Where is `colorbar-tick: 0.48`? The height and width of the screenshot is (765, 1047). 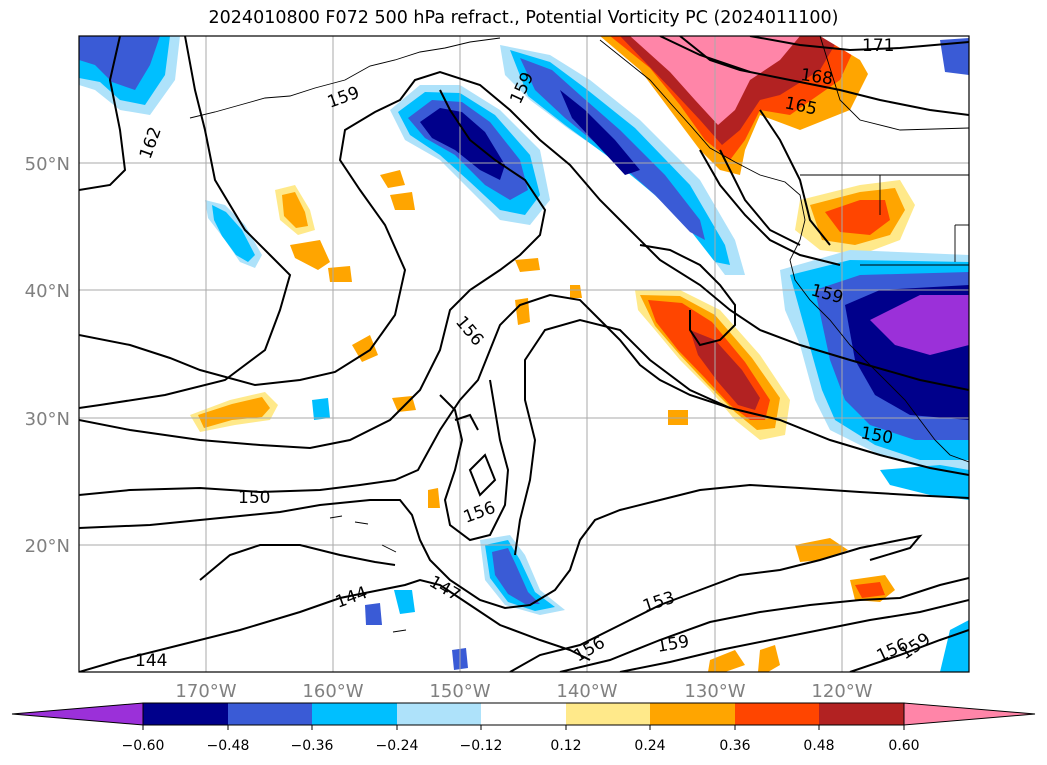
colorbar-tick: 0.48 is located at coordinates (818, 746).